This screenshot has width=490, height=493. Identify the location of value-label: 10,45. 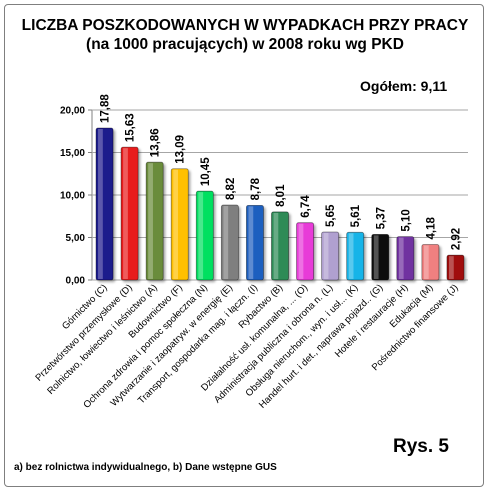
(206, 171).